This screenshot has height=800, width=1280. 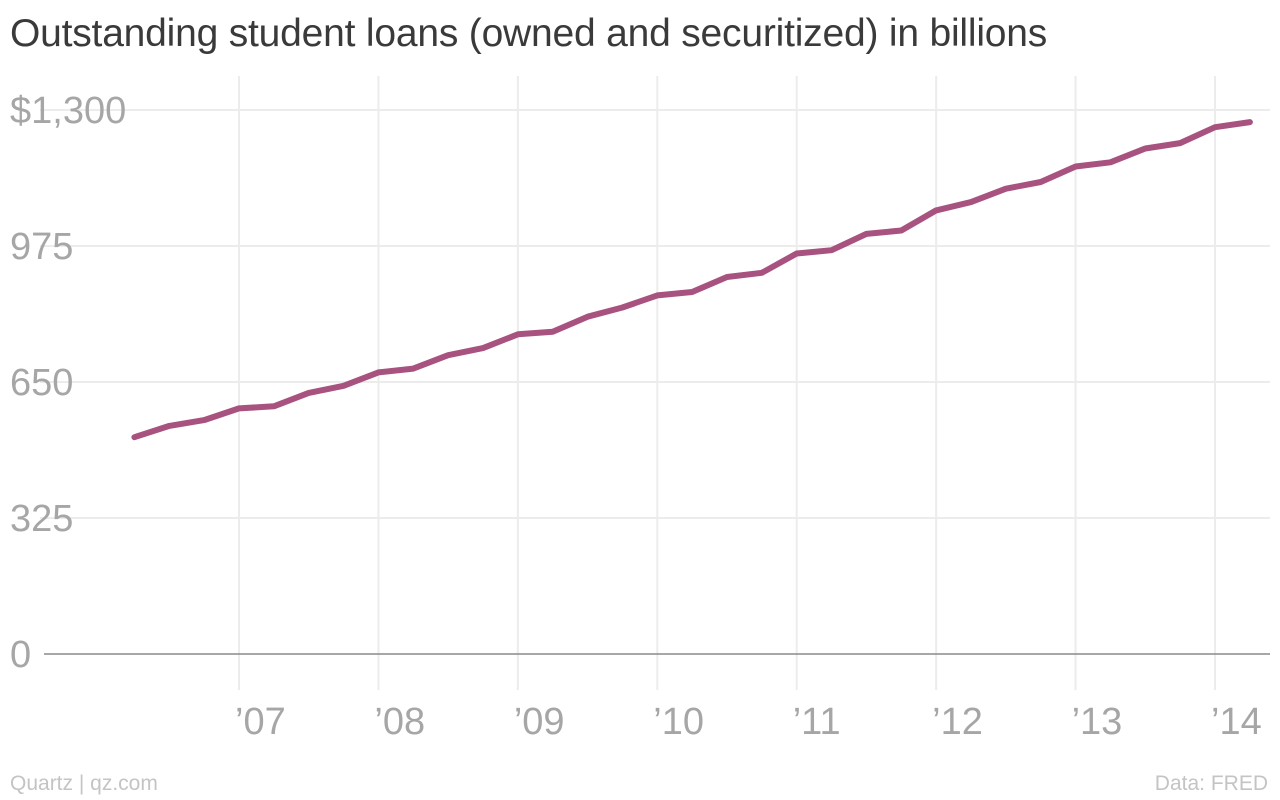 What do you see at coordinates (1097, 722) in the screenshot?
I see `x-tick-label: ’13` at bounding box center [1097, 722].